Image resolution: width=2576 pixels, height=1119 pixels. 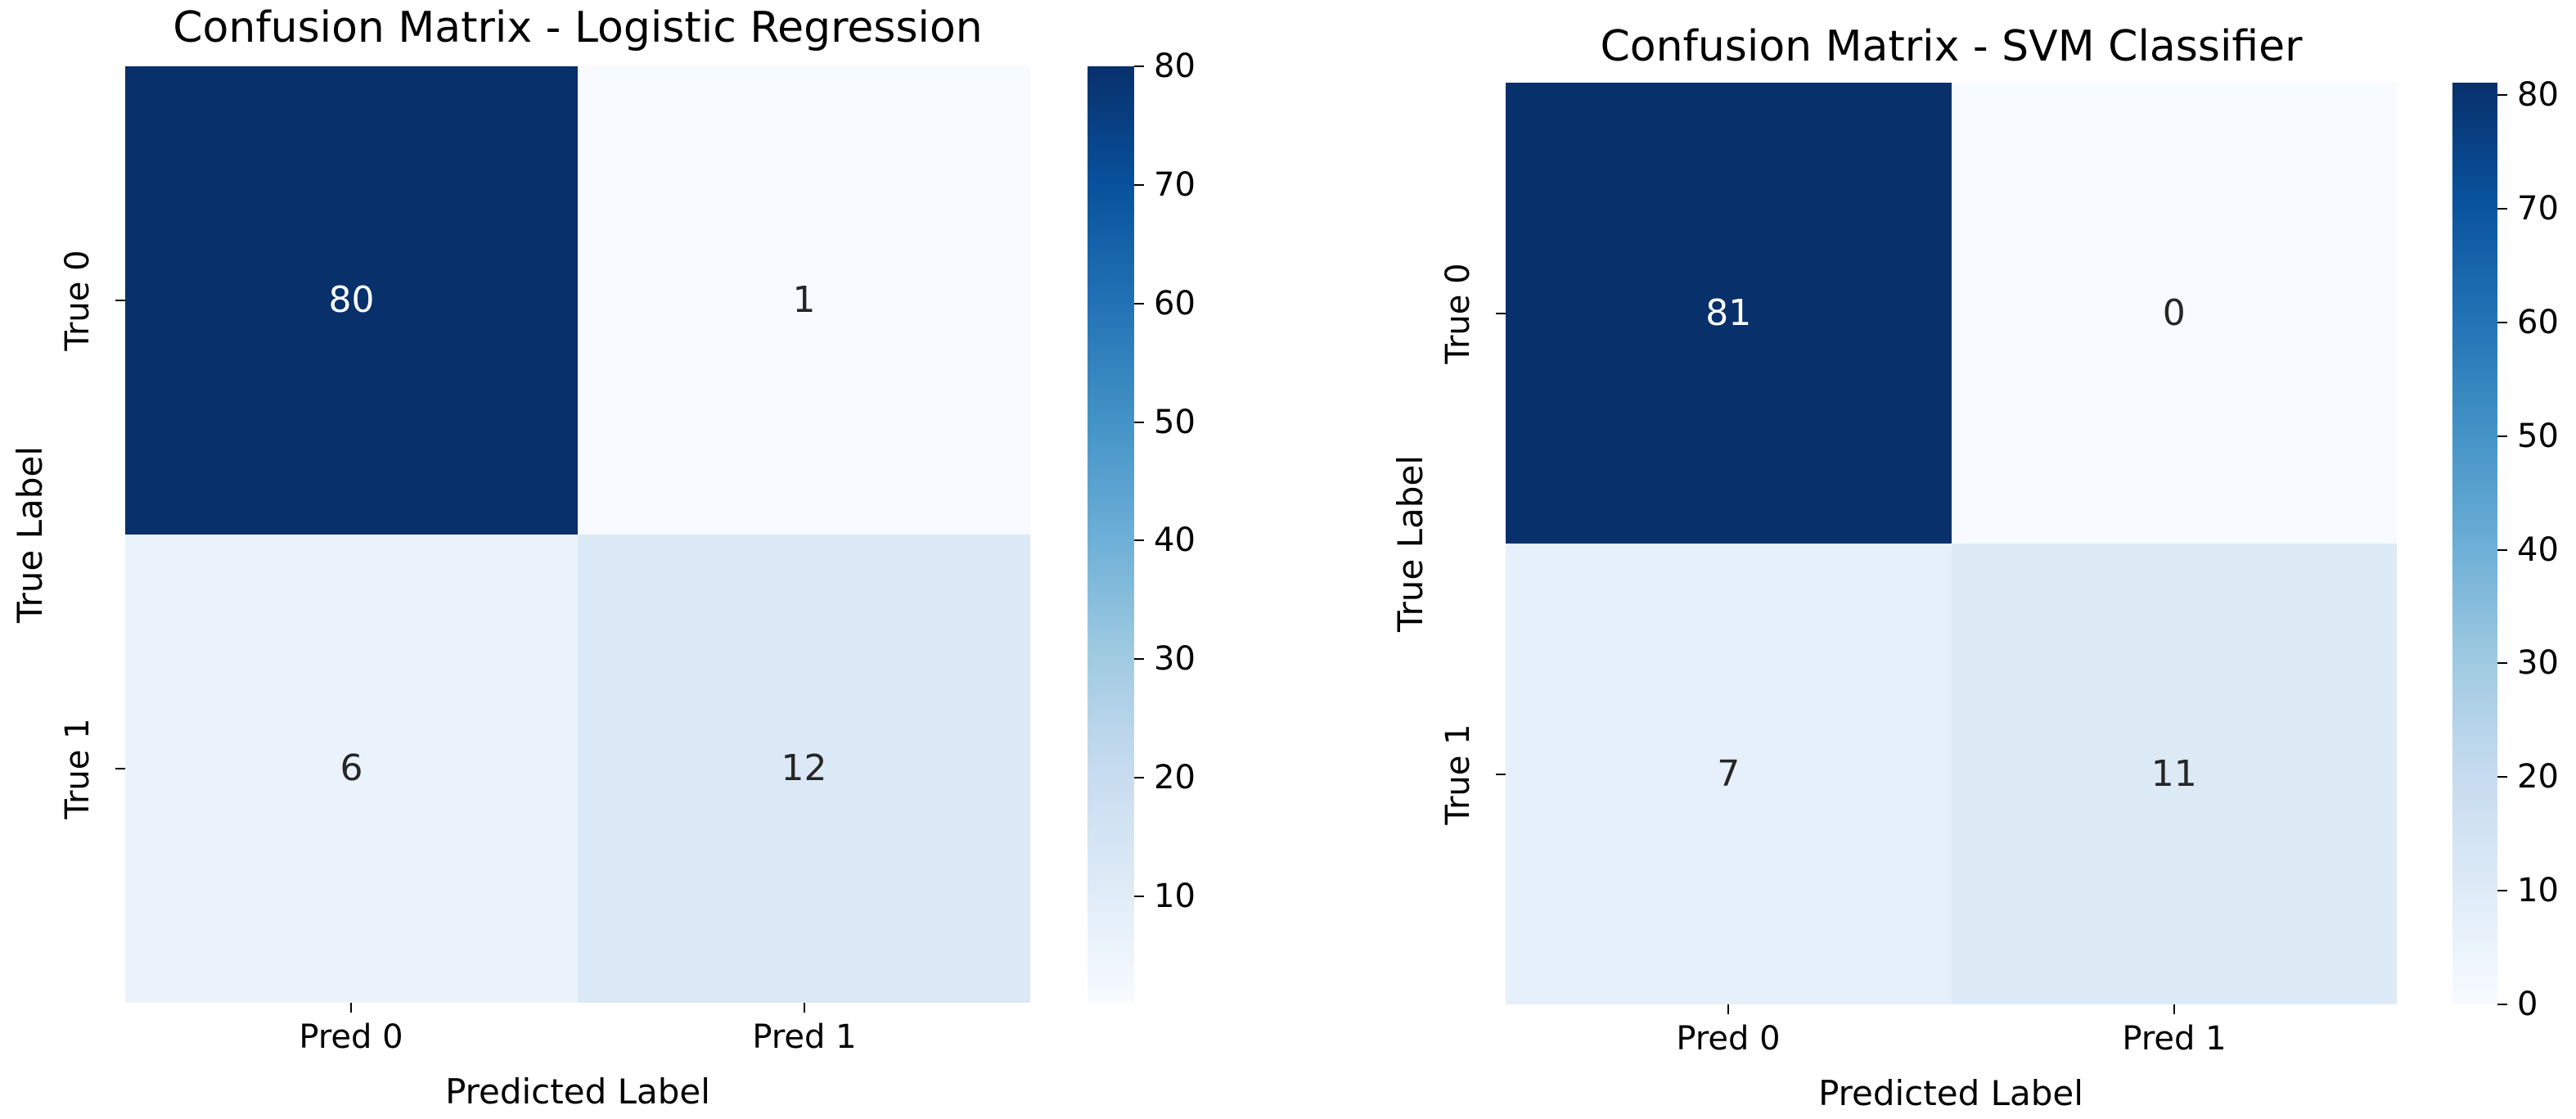 I want to click on cell-value: 7, so click(x=1729, y=773).